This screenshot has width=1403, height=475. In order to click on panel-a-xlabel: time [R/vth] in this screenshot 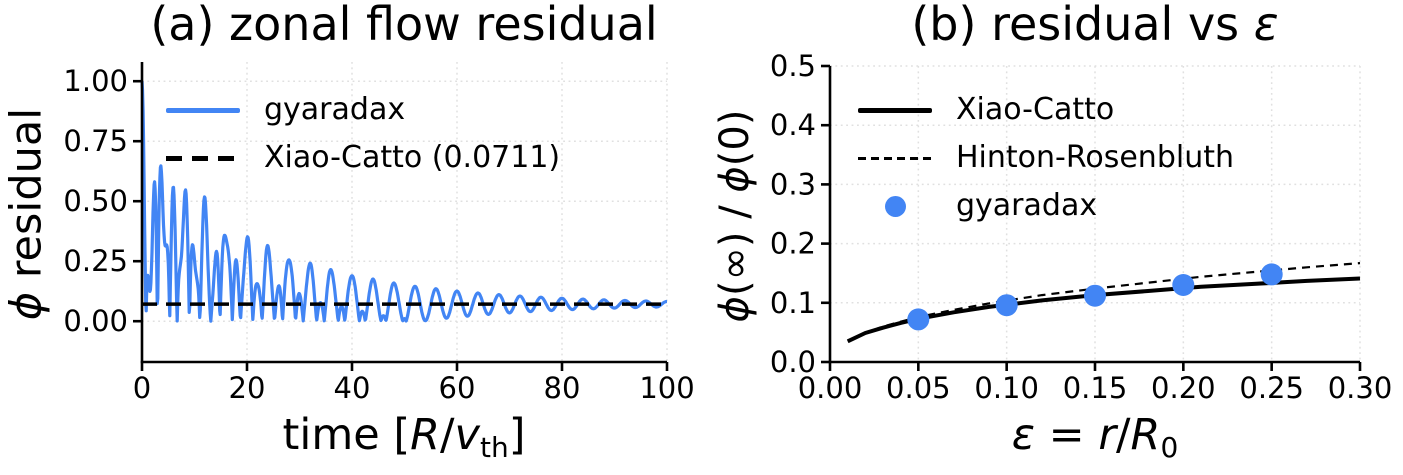, I will do `click(404, 437)`.